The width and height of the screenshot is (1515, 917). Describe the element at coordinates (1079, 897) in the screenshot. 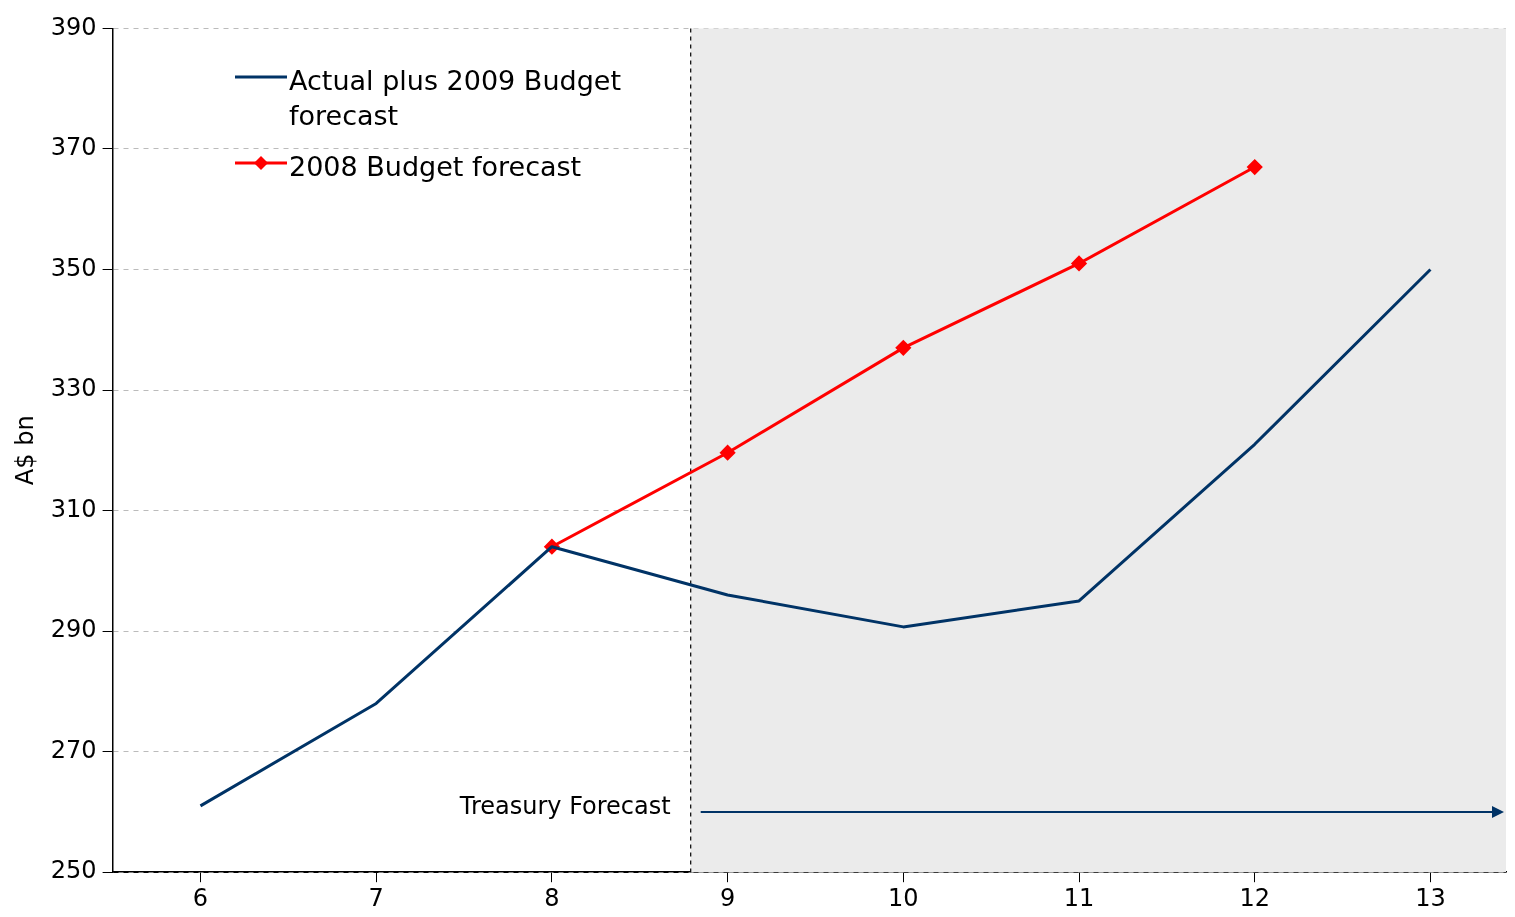

I see `x-tick-label: 11` at that location.